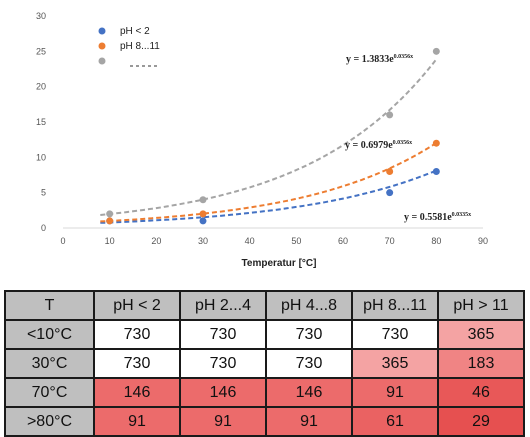 The height and width of the screenshot is (437, 530). Describe the element at coordinates (436, 241) in the screenshot. I see `x-tick-label: 80` at that location.